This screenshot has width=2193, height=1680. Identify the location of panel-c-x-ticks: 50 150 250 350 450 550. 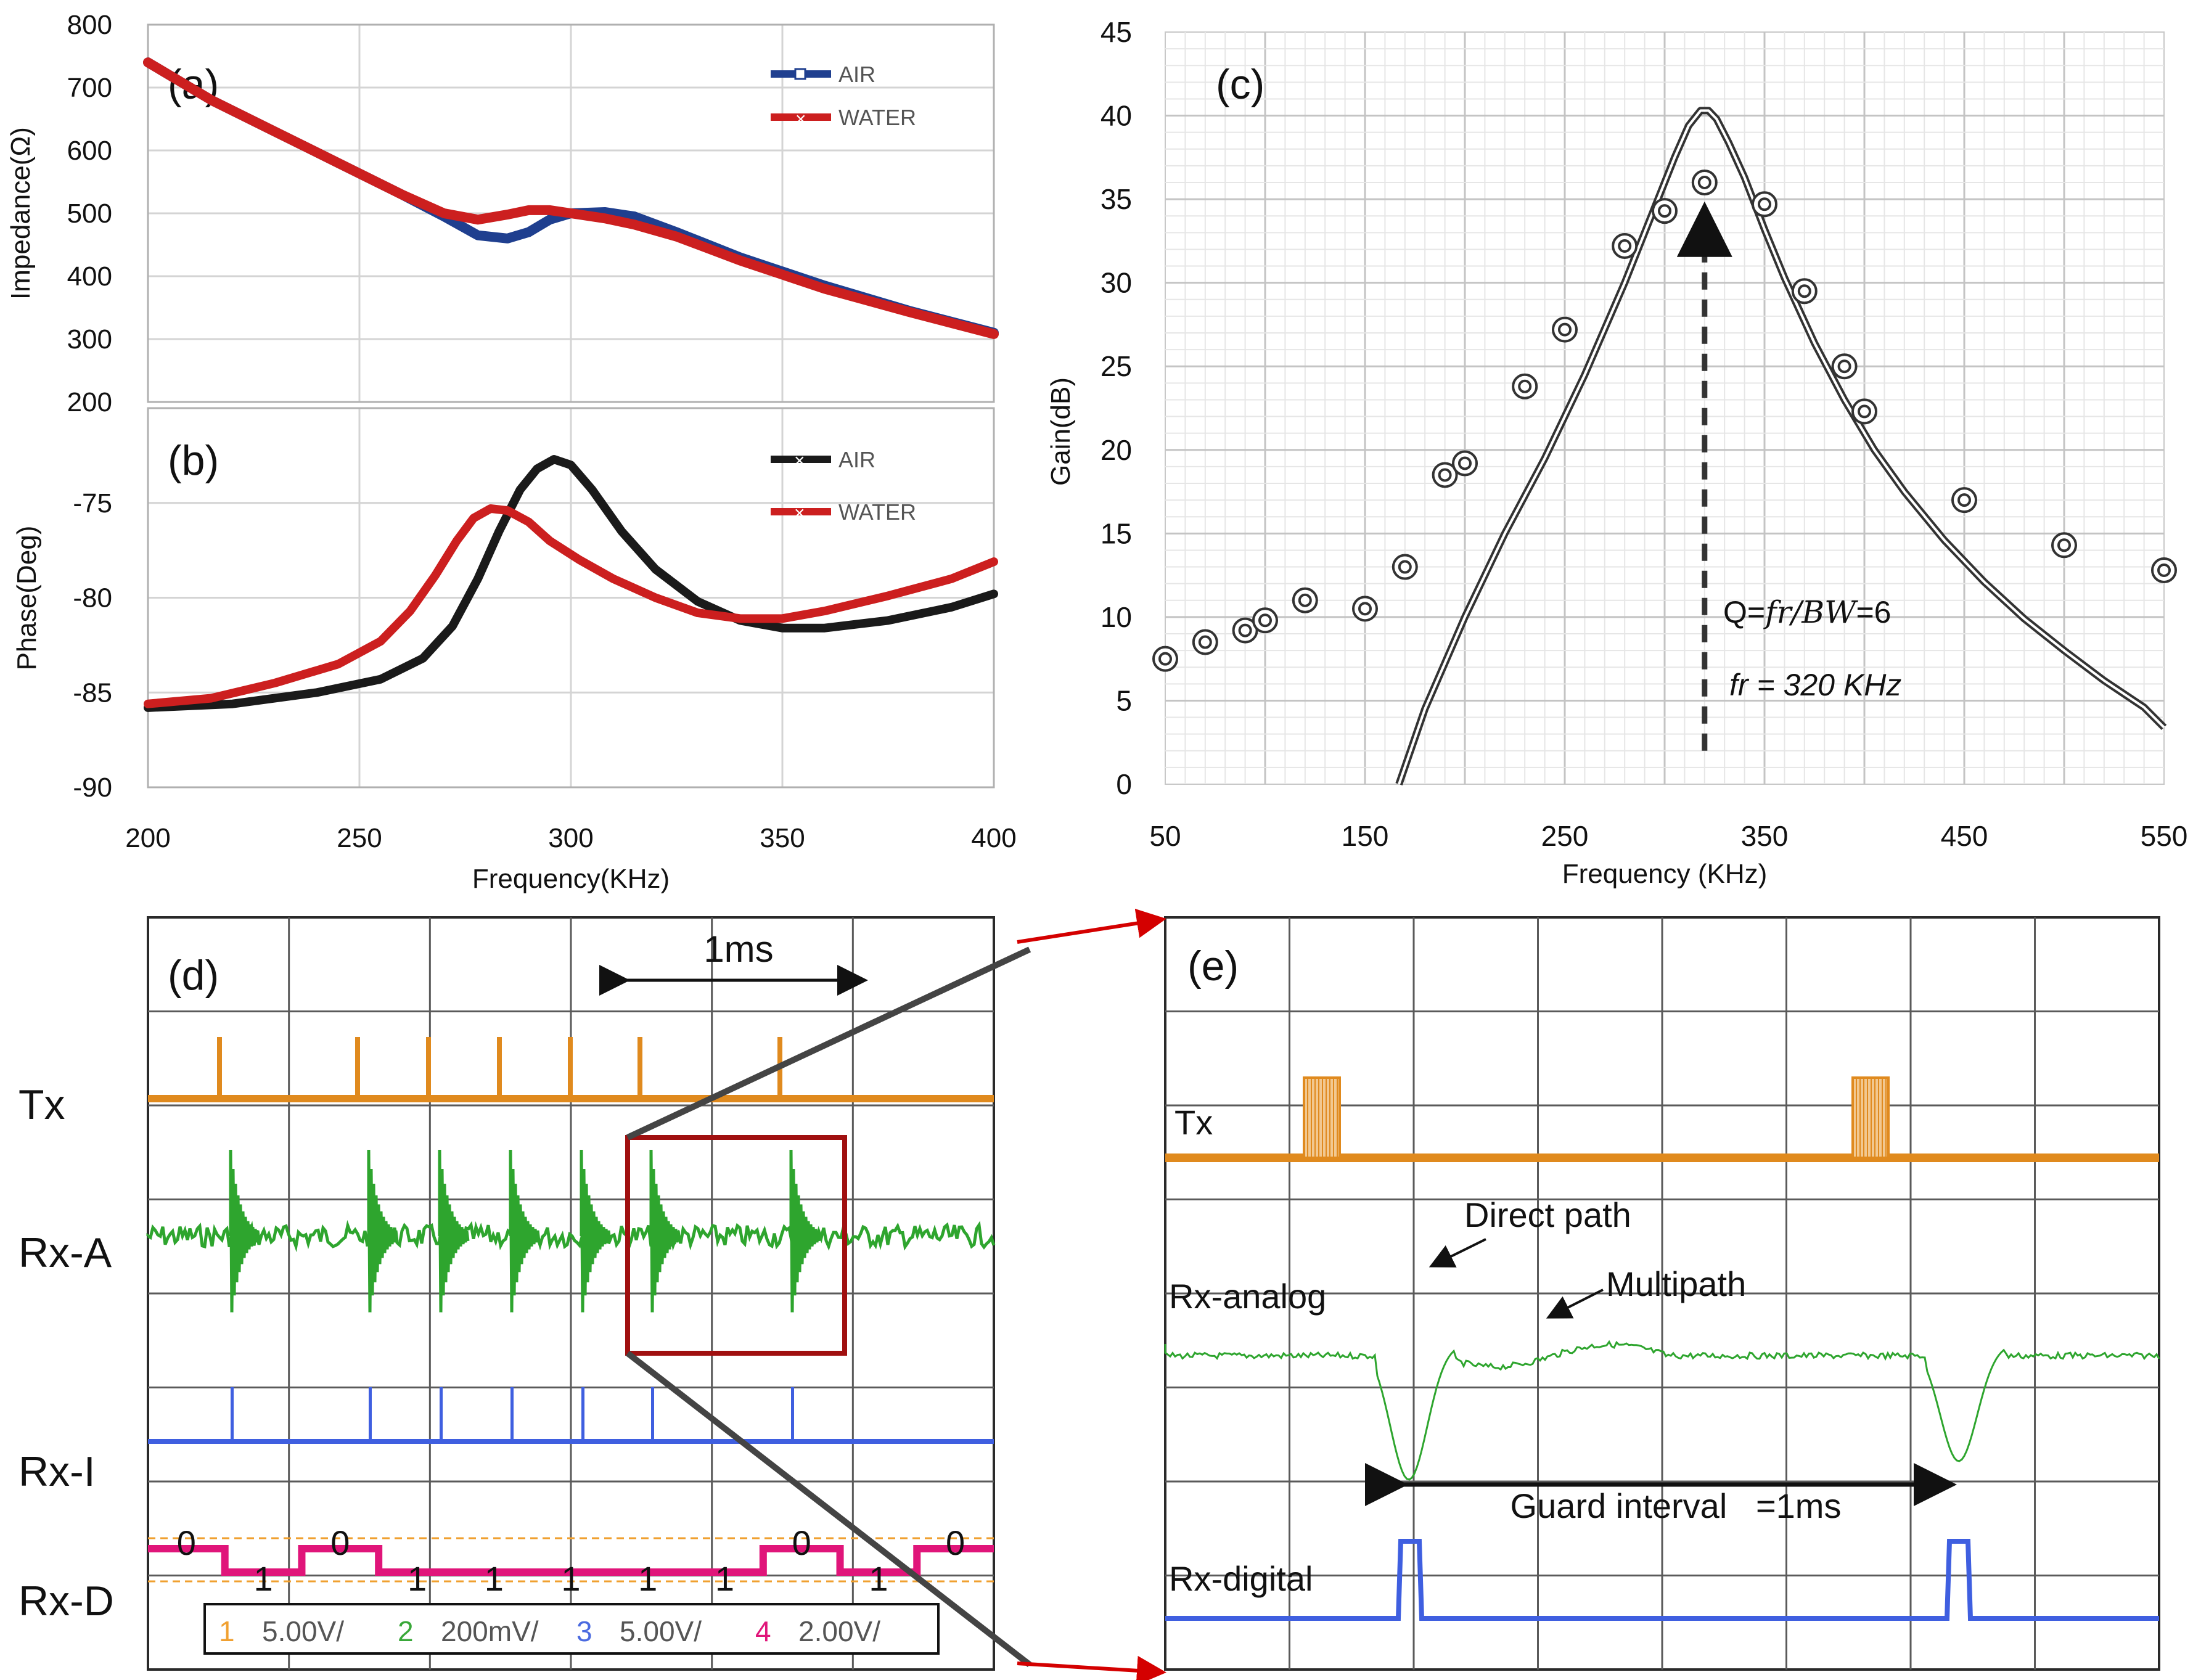
(1668, 836).